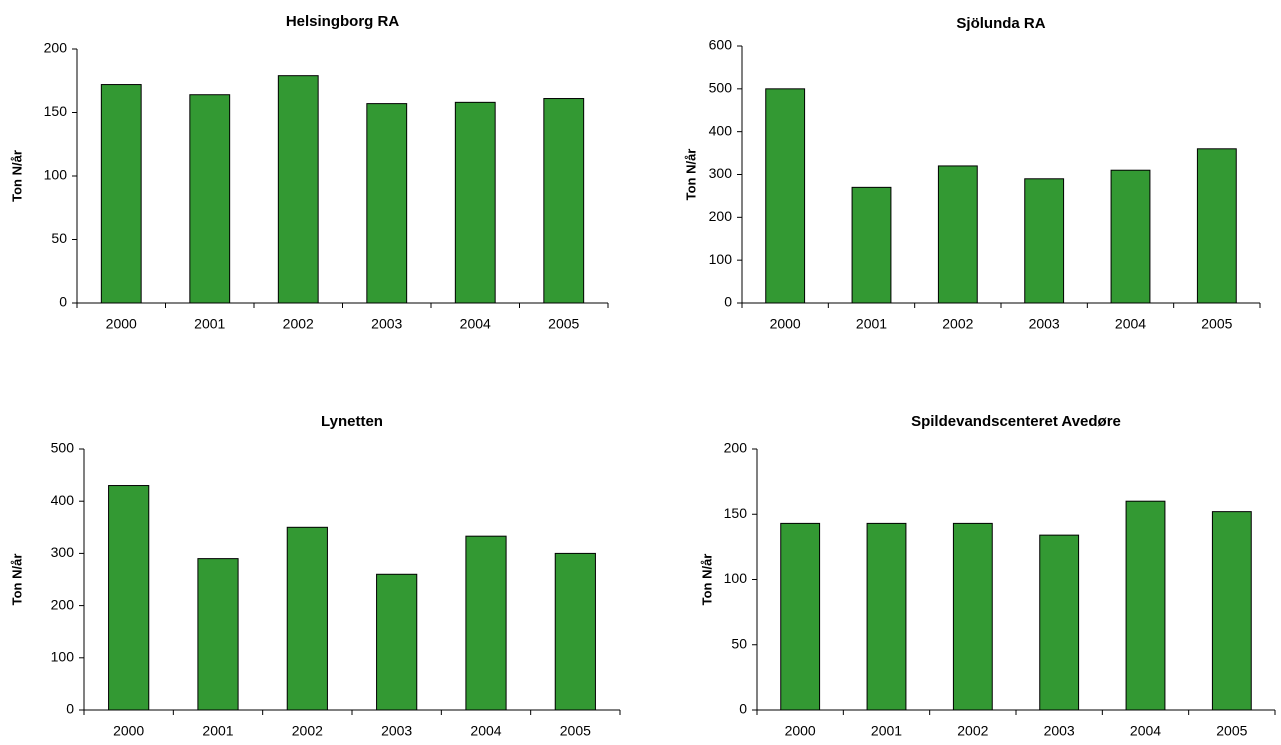 Image resolution: width=1281 pixels, height=745 pixels. I want to click on chart-title: Helsingborg RA, so click(343, 21).